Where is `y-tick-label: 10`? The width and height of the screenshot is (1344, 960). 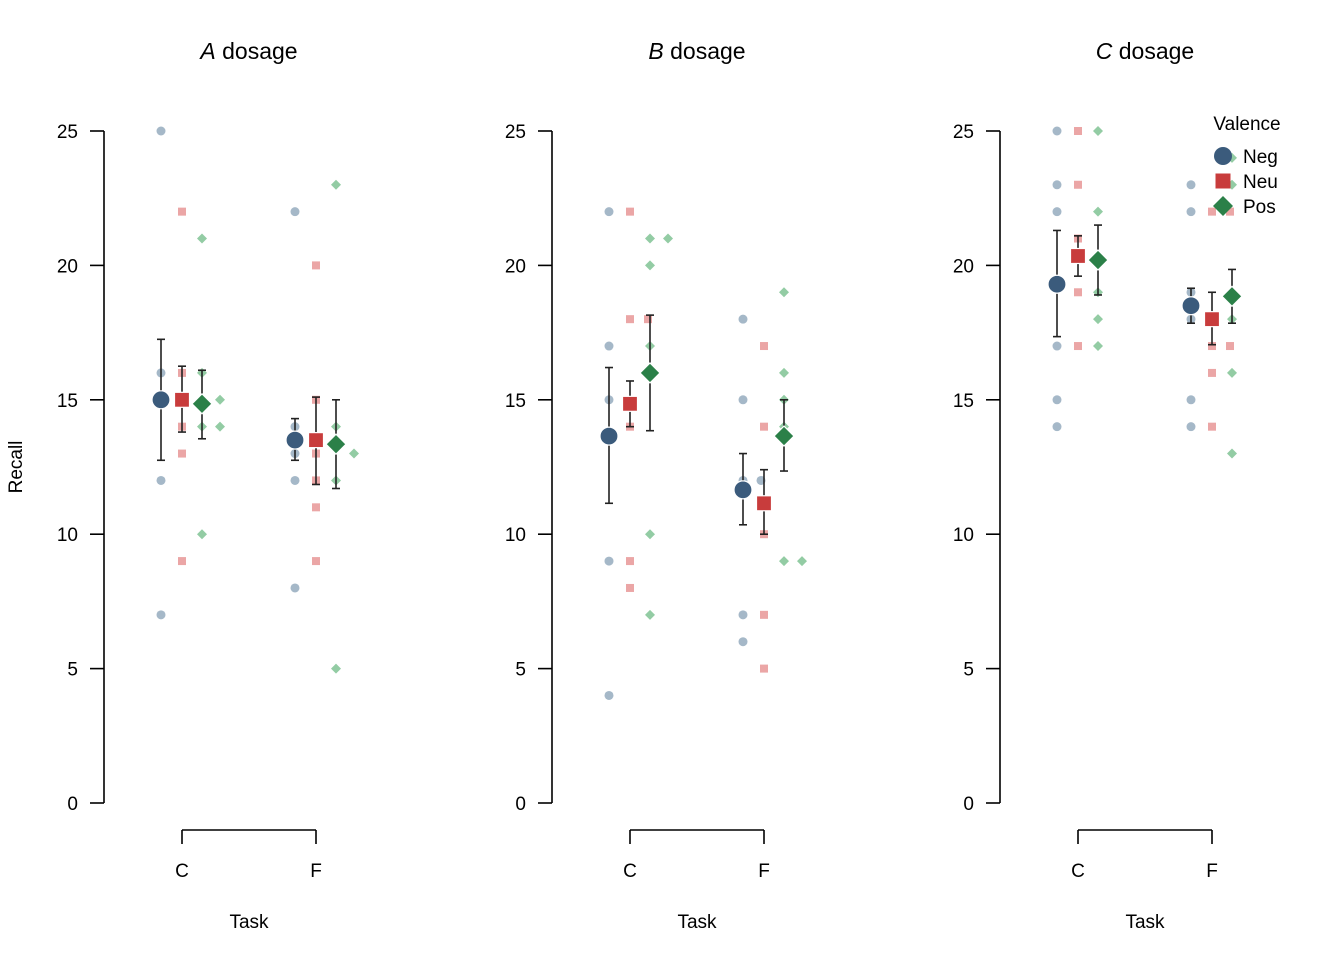 y-tick-label: 10 is located at coordinates (963, 535).